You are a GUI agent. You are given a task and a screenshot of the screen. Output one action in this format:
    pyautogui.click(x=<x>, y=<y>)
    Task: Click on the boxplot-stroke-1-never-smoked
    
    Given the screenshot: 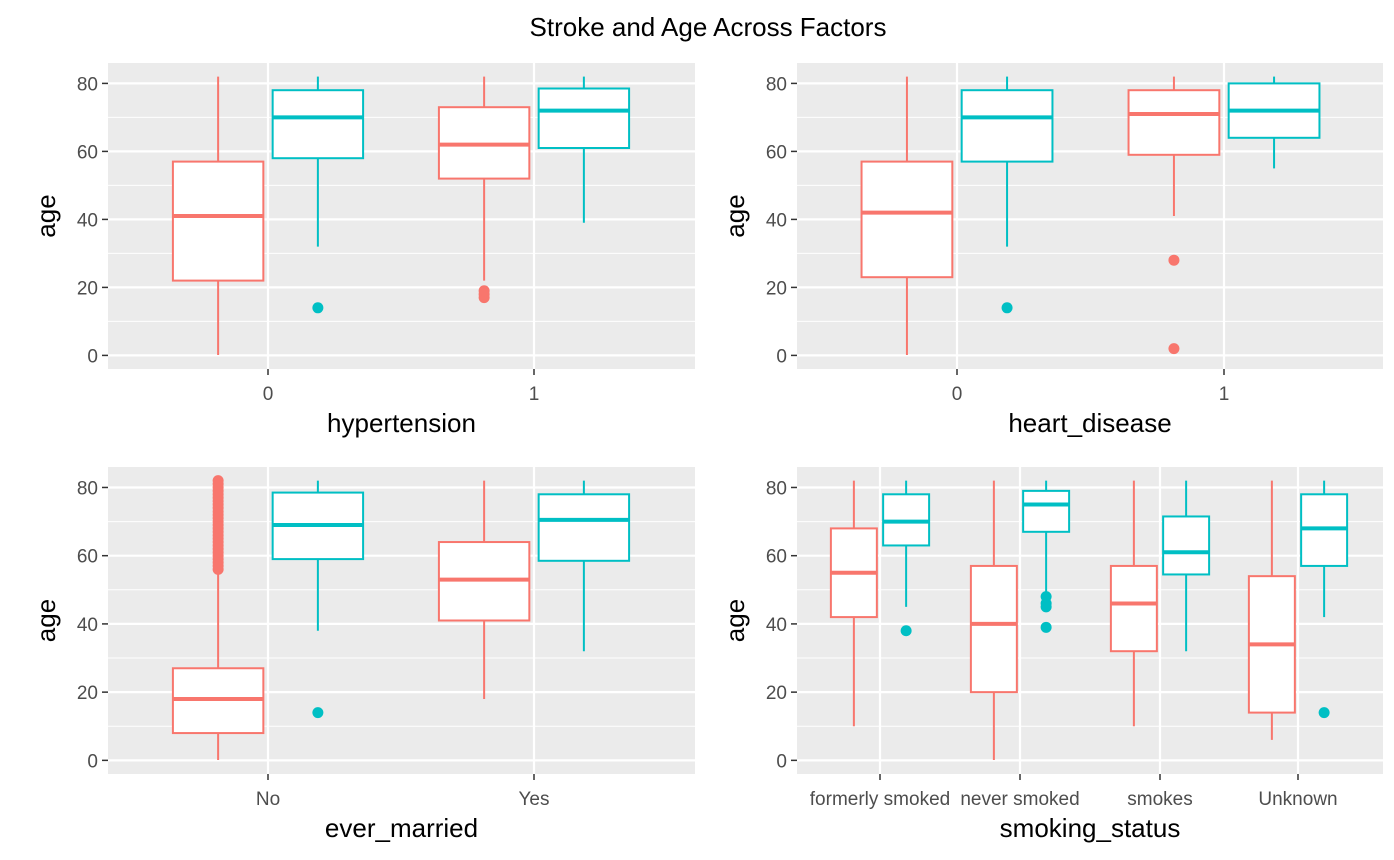 What is the action you would take?
    pyautogui.click(x=1046, y=556)
    